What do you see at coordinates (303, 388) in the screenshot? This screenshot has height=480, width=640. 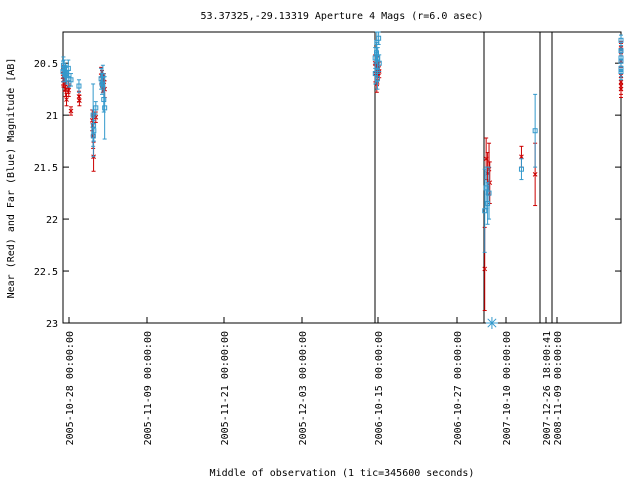 I see `x-tick-label: 2005-12-03 00:00:00` at bounding box center [303, 388].